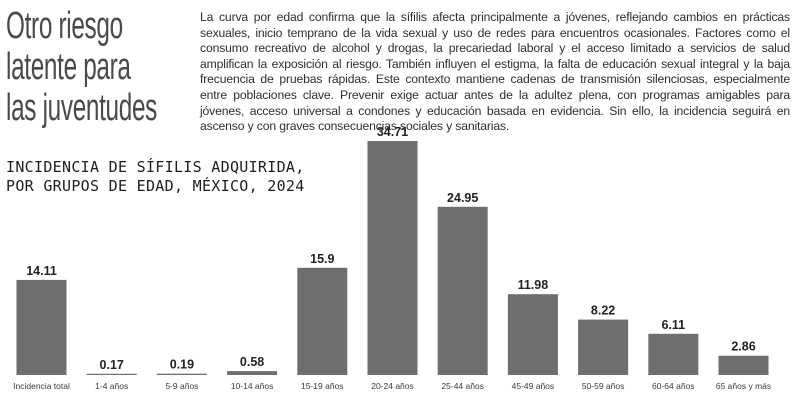  I want to click on tick-label-5: 20-24 años, so click(392, 386).